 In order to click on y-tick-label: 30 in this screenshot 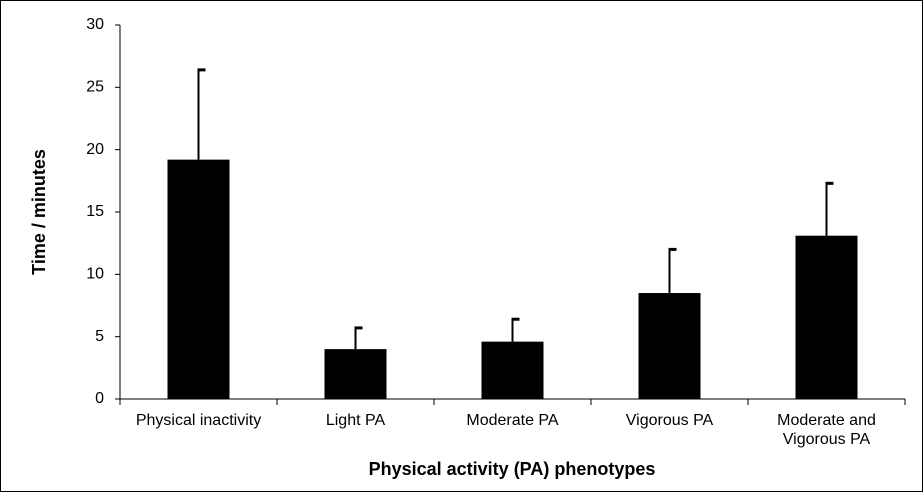, I will do `click(95, 24)`.